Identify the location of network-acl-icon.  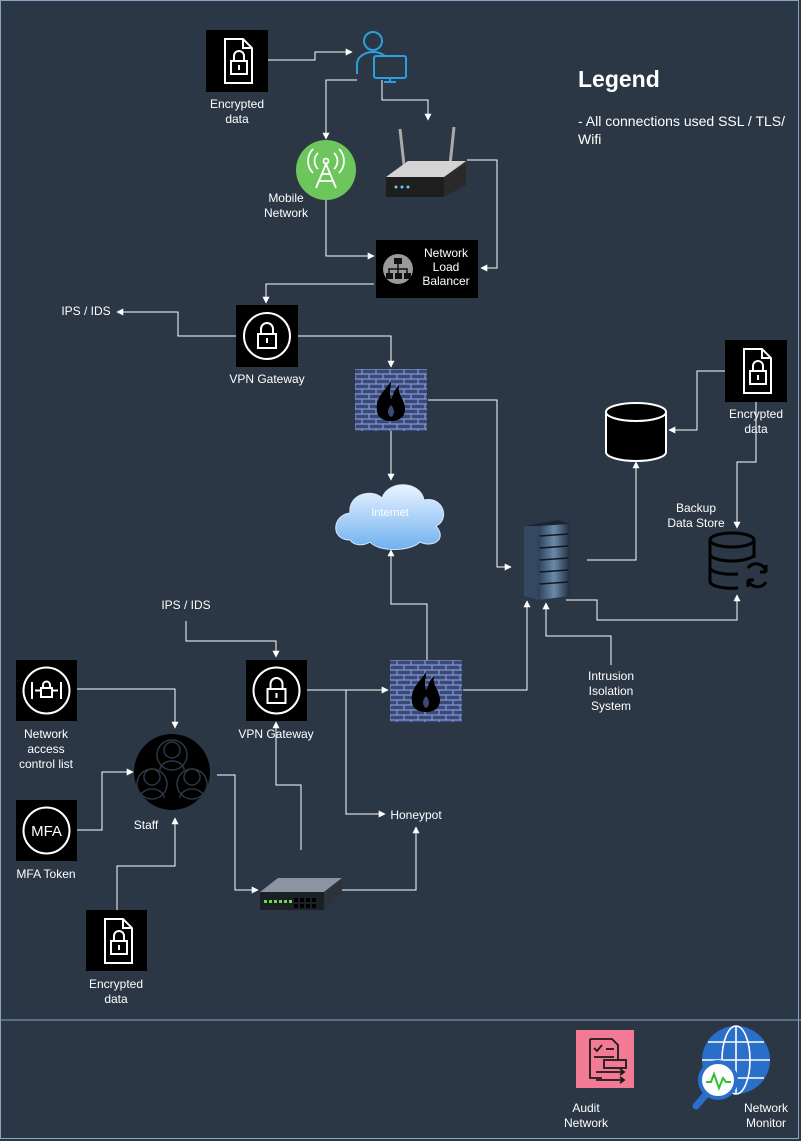
(46, 690).